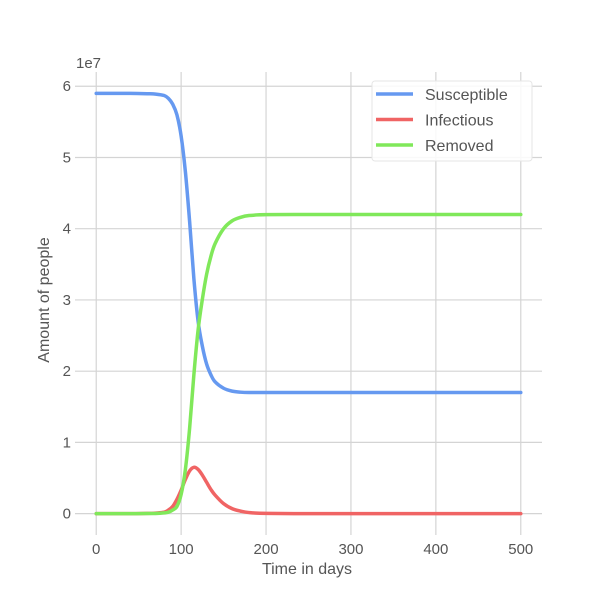 The image size is (600, 605). I want to click on legend-box, so click(452, 121).